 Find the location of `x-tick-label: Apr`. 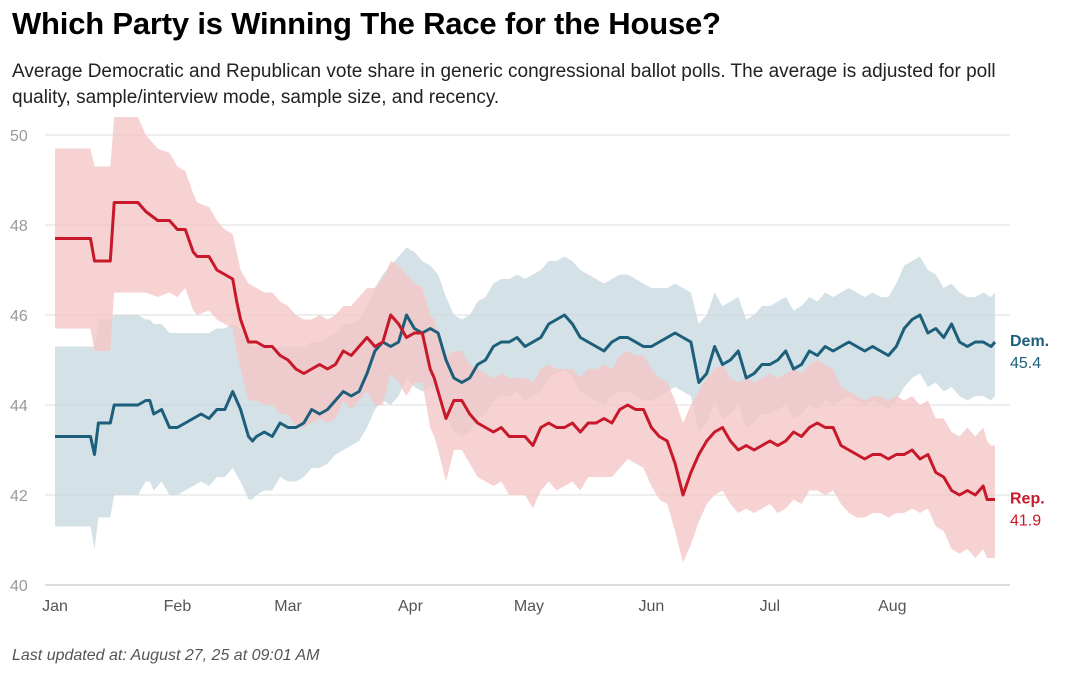

x-tick-label: Apr is located at coordinates (411, 606).